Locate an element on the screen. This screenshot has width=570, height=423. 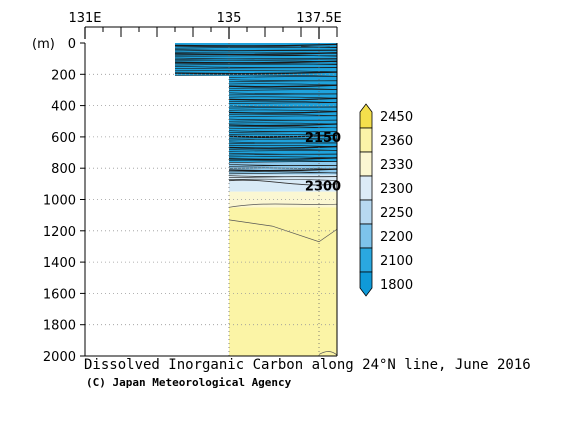
y-tick-label: 400 is located at coordinates (63, 107).